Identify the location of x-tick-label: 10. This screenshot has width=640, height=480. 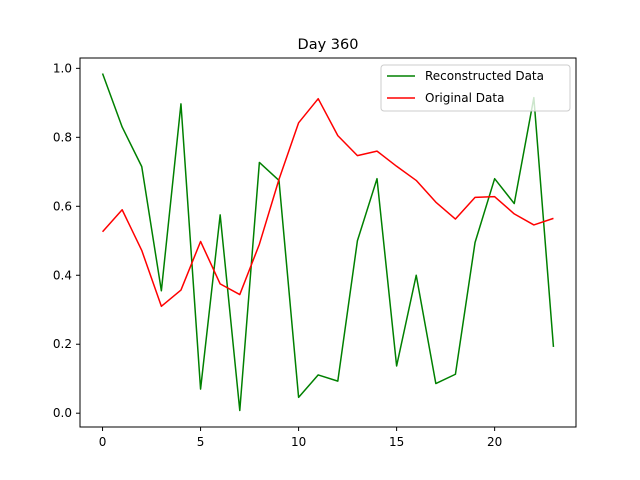
(298, 442).